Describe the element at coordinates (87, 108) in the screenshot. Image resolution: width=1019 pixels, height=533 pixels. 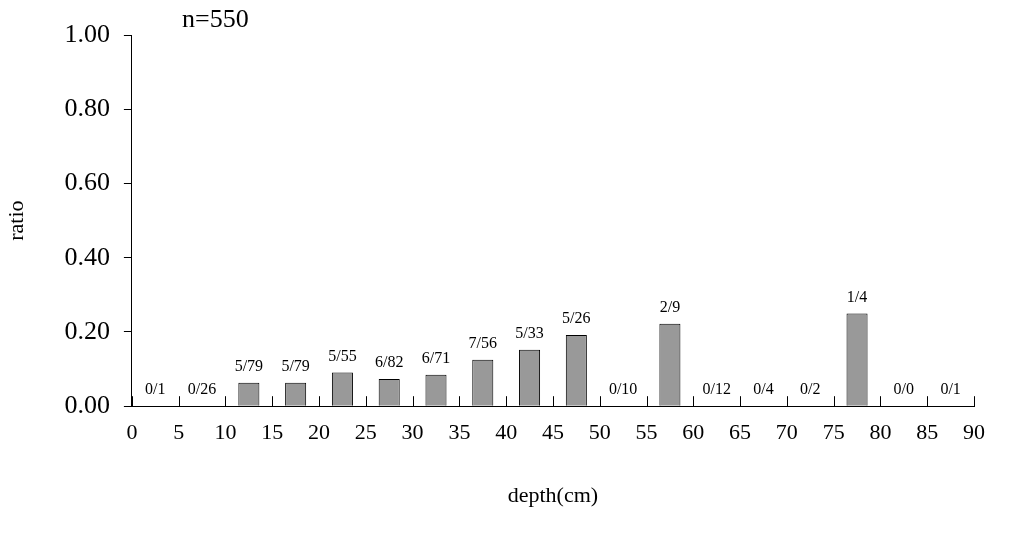
I see `y-tick-label: 0.80` at that location.